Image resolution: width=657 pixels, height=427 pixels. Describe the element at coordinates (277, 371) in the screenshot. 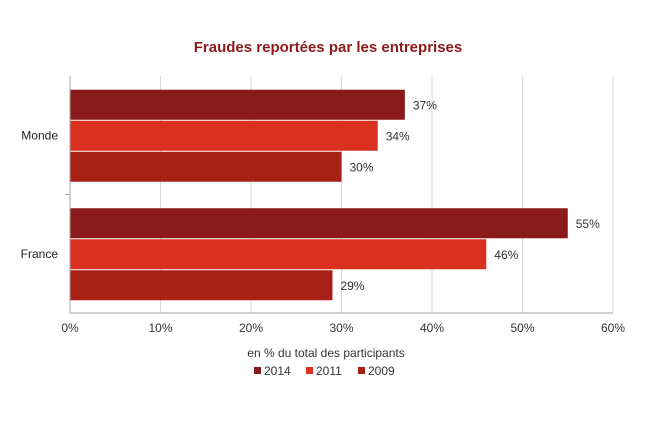

I see `legend-label: 2014` at that location.